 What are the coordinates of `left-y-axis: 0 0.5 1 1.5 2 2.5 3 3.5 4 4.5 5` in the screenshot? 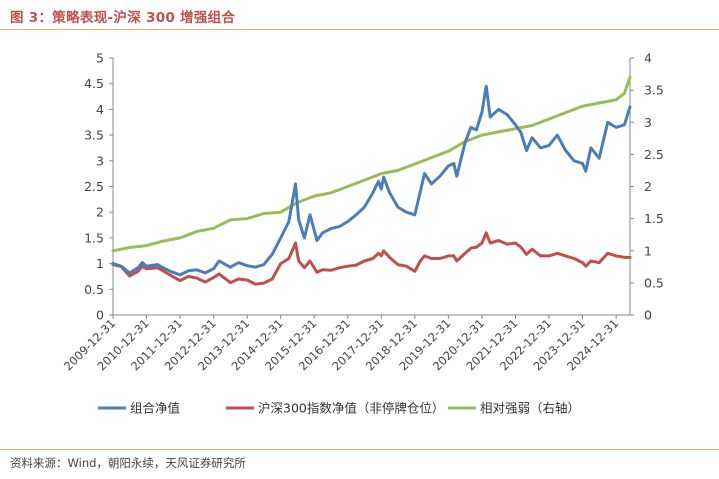 It's located at (99, 187).